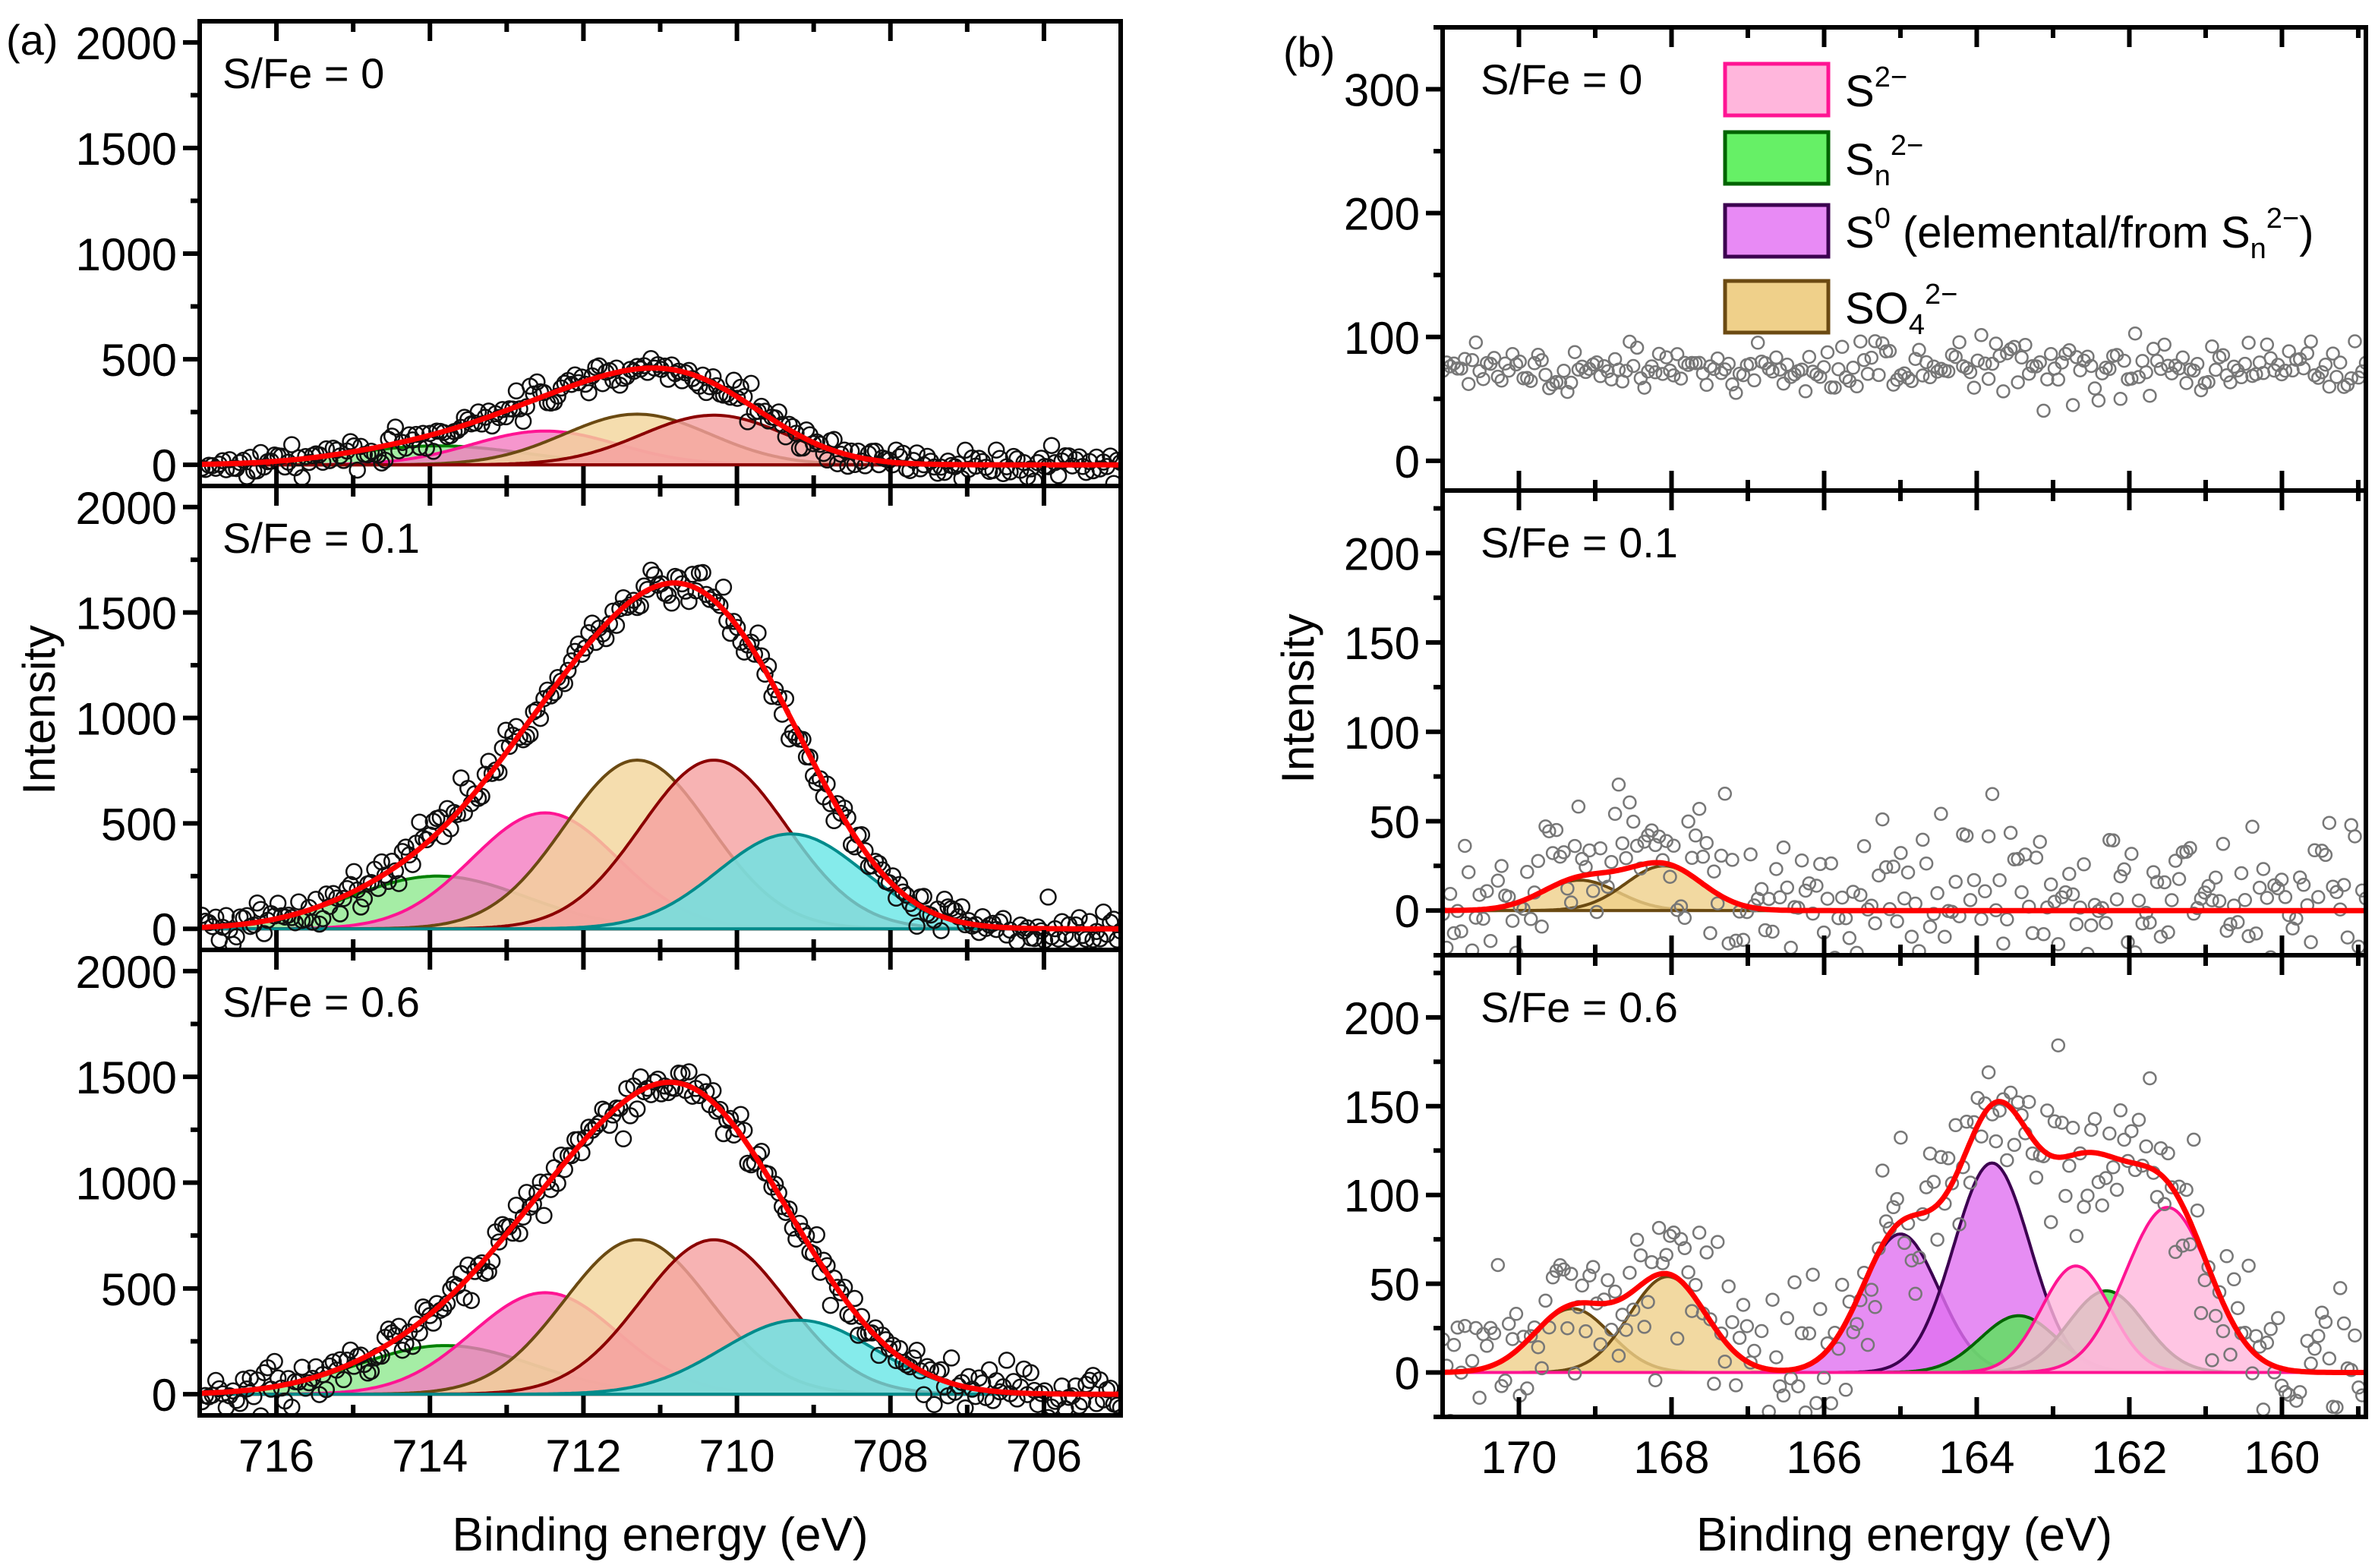 Image resolution: width=2375 pixels, height=1568 pixels. What do you see at coordinates (1382, 90) in the screenshot?
I see `y-tick-label: 300` at bounding box center [1382, 90].